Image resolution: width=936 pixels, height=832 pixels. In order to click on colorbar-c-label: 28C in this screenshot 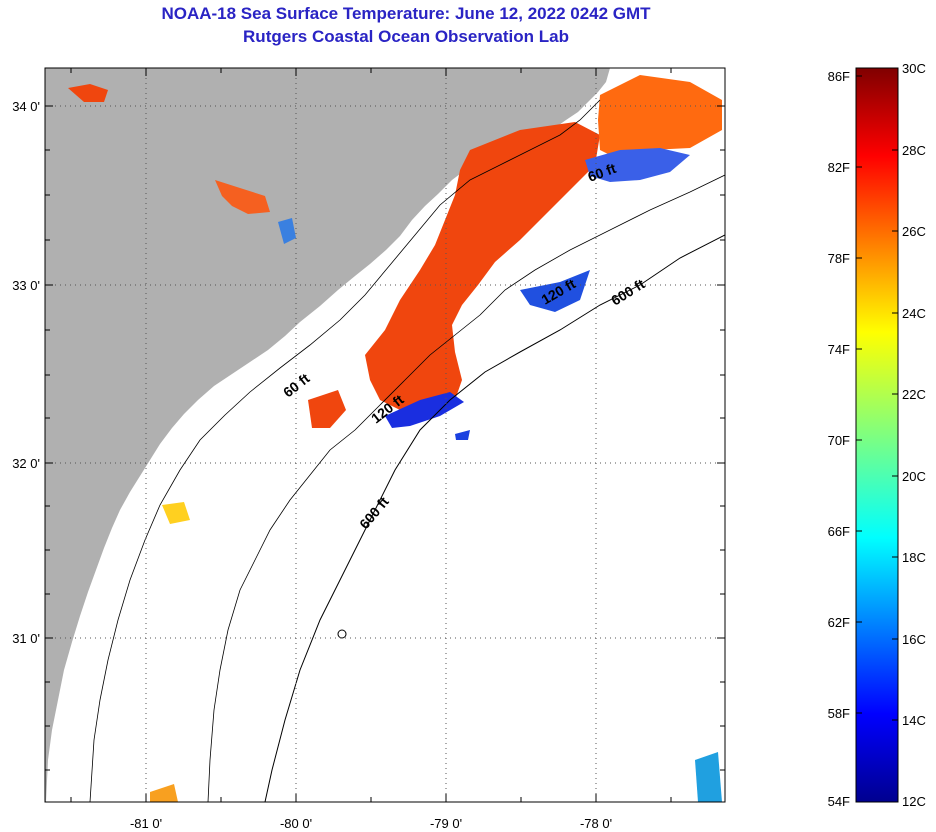, I will do `click(914, 150)`.